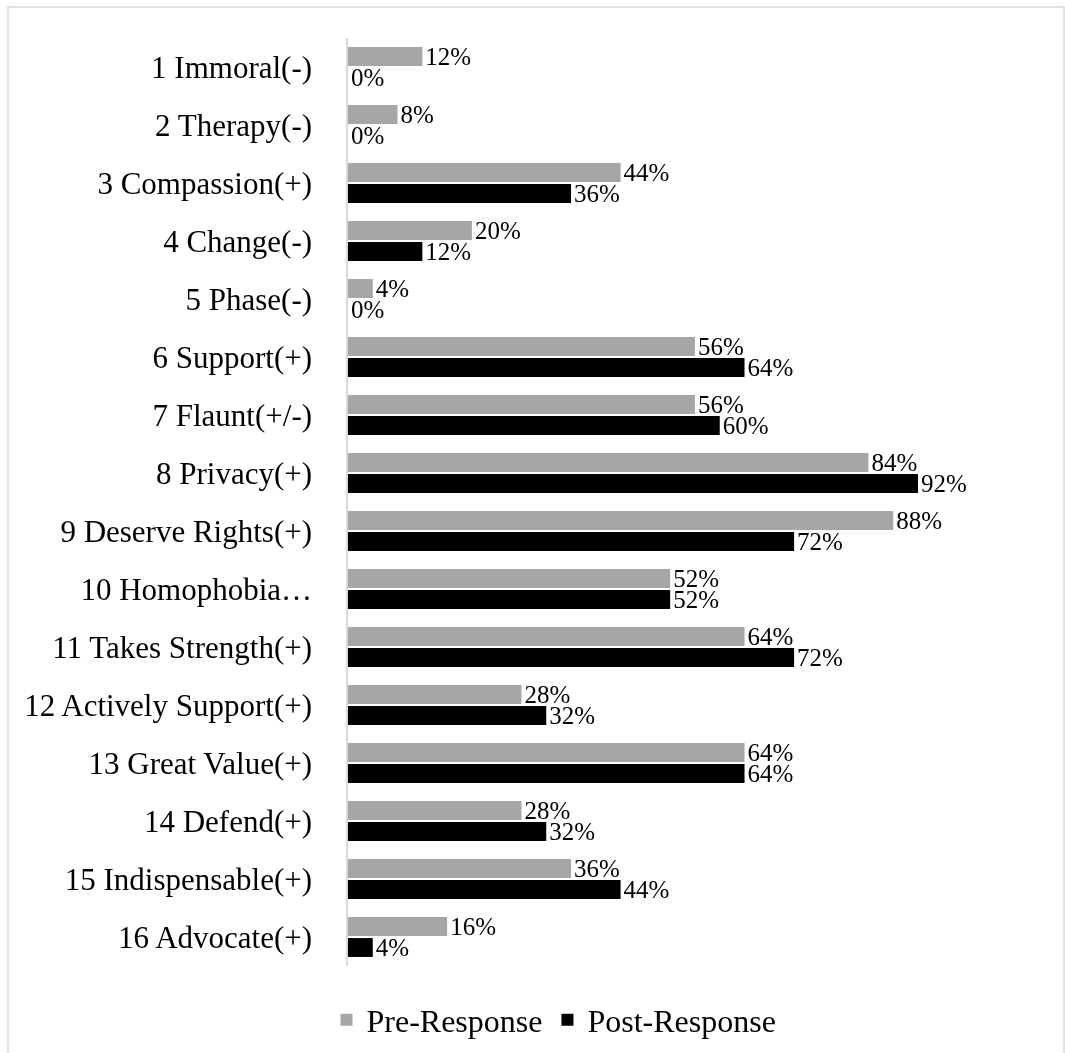 The height and width of the screenshot is (1053, 1065). I want to click on y-tick-label: 12 Actively Support(+), so click(168, 705).